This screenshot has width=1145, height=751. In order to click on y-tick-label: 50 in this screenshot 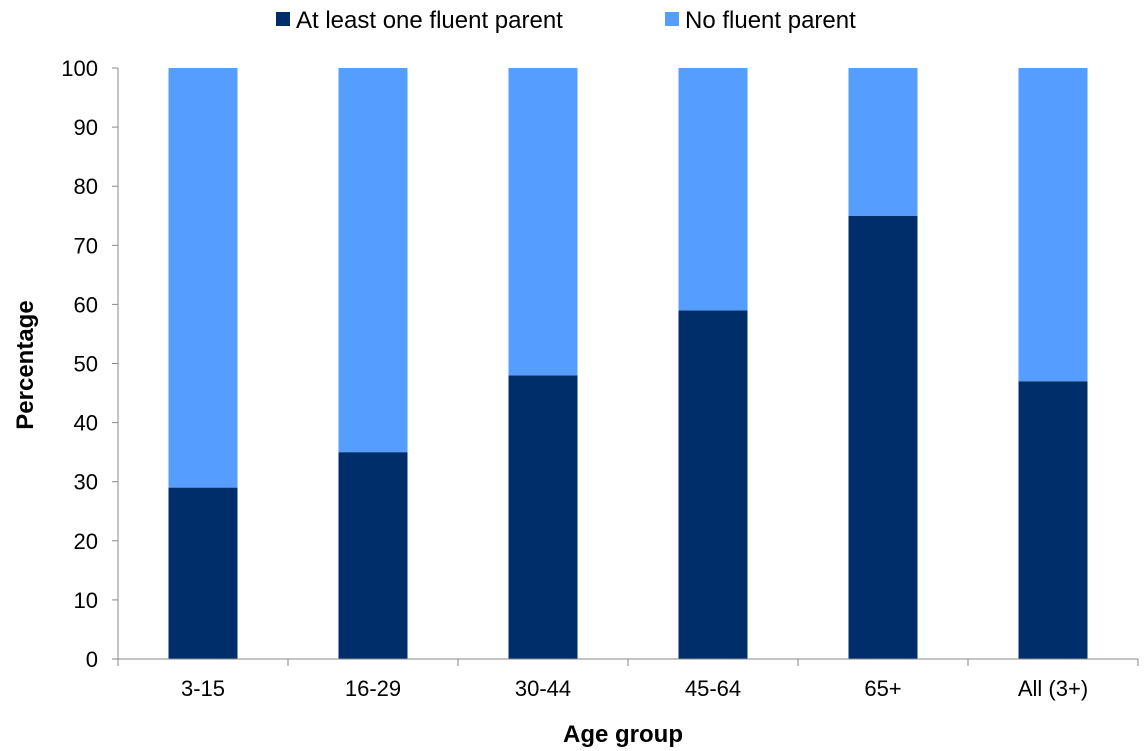, I will do `click(86, 364)`.